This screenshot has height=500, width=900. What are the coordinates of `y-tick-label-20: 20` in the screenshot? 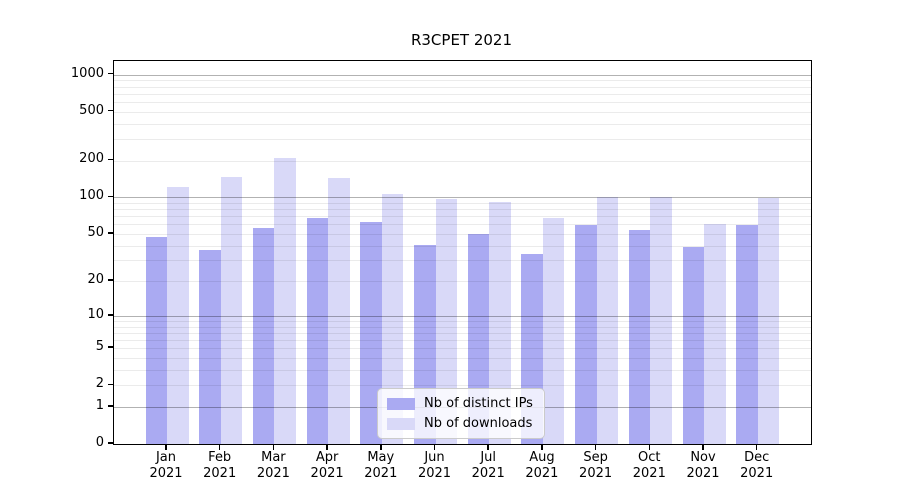 It's located at (95, 280).